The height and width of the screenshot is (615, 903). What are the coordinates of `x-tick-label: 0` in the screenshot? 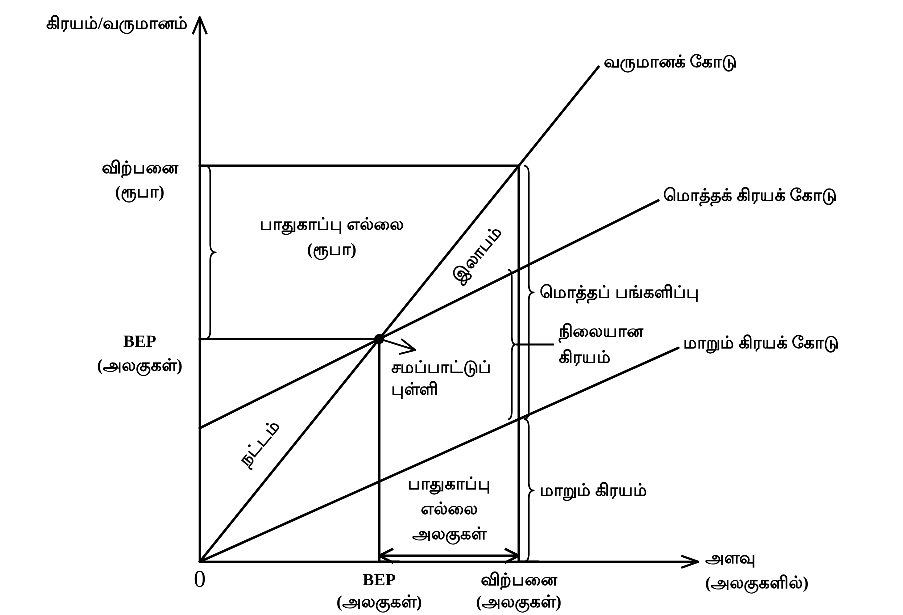 It's located at (200, 580).